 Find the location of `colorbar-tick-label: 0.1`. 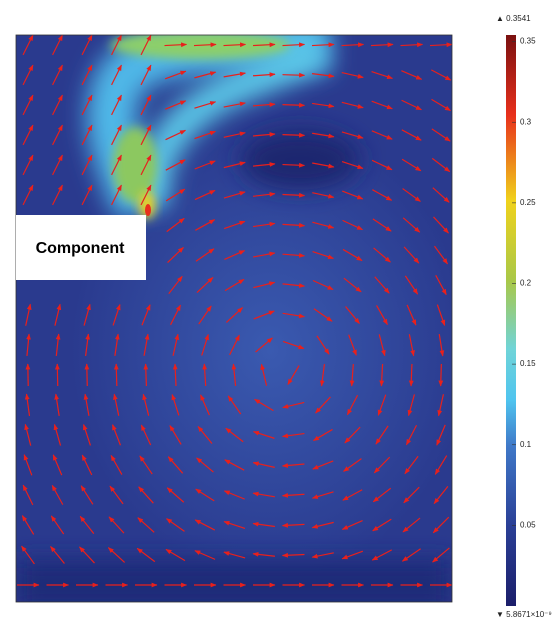

colorbar-tick-label: 0.1 is located at coordinates (526, 444).